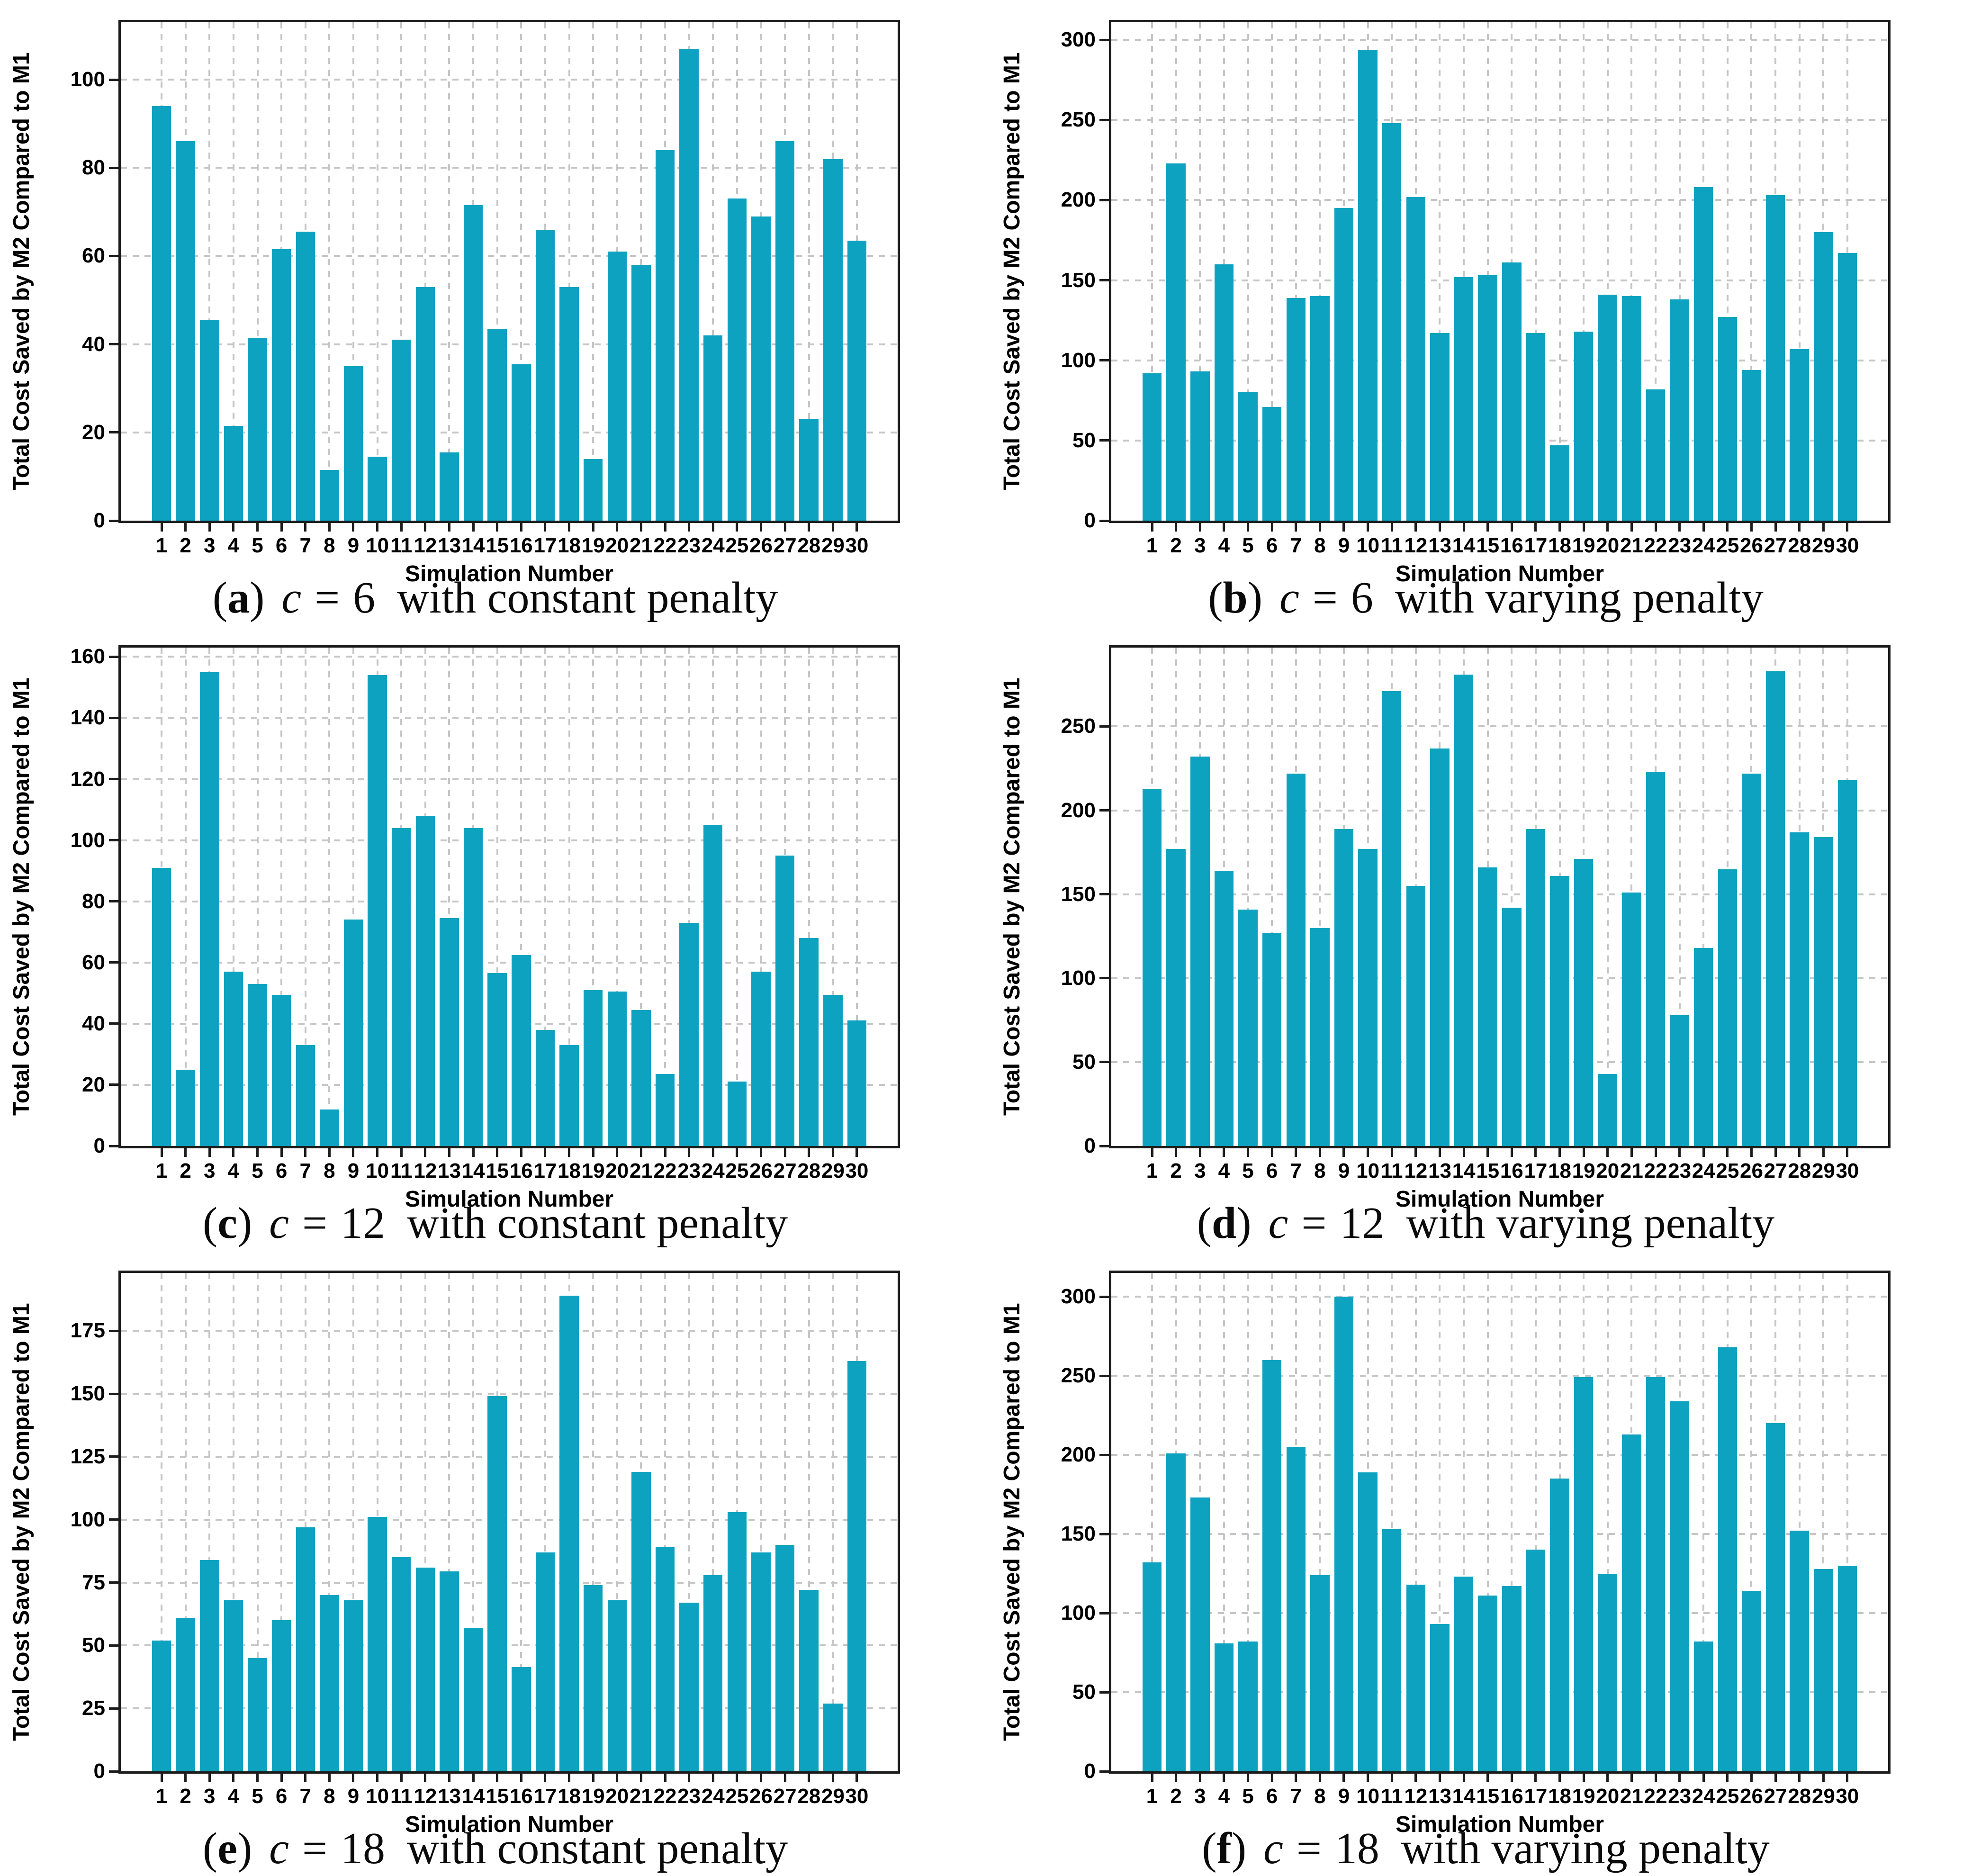 This screenshot has width=1981, height=1876. Describe the element at coordinates (93, 1085) in the screenshot. I see `y-tick-label: 20` at that location.